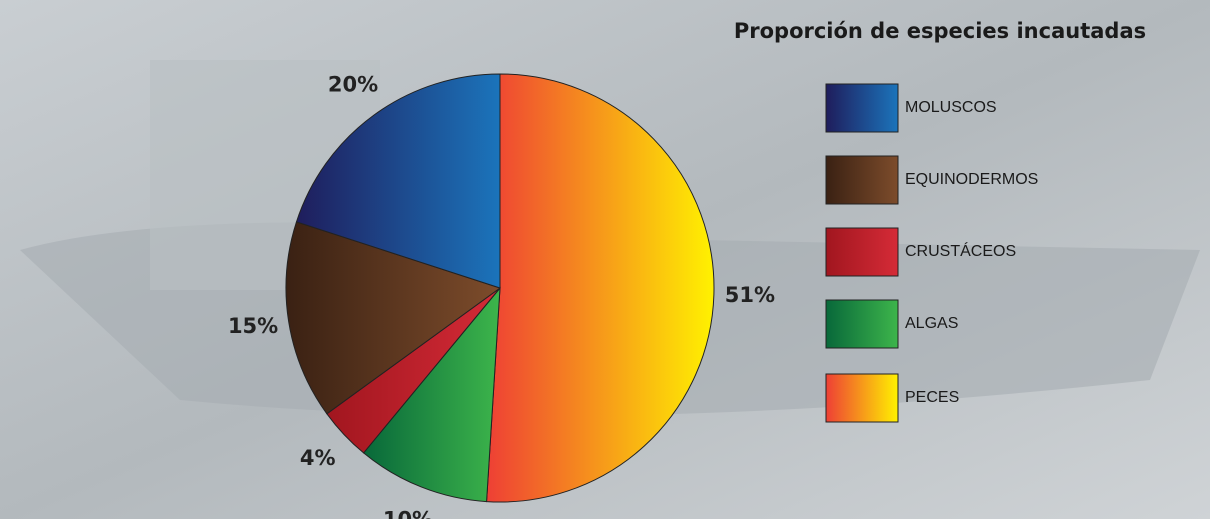 The image size is (1210, 519). What do you see at coordinates (750, 295) in the screenshot?
I see `data-label: 51%` at bounding box center [750, 295].